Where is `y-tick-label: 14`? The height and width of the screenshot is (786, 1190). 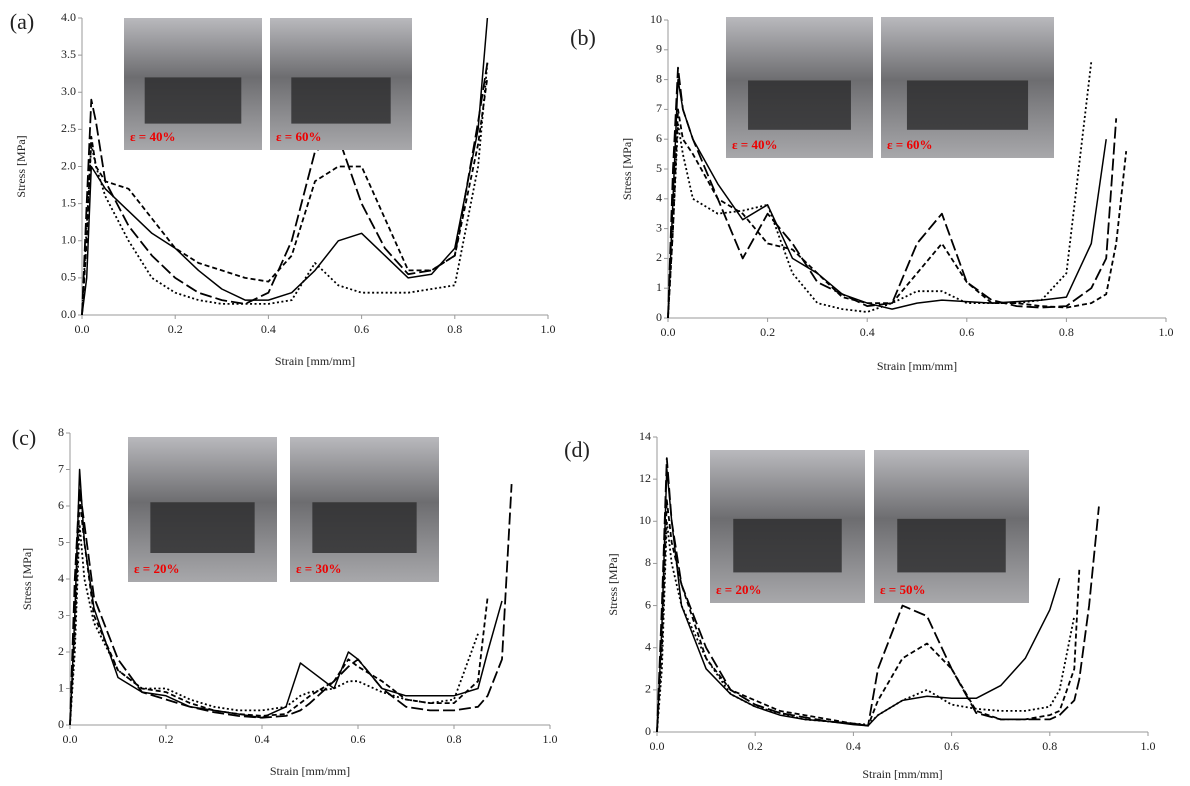
y-tick-label: 14 is located at coordinates (645, 436).